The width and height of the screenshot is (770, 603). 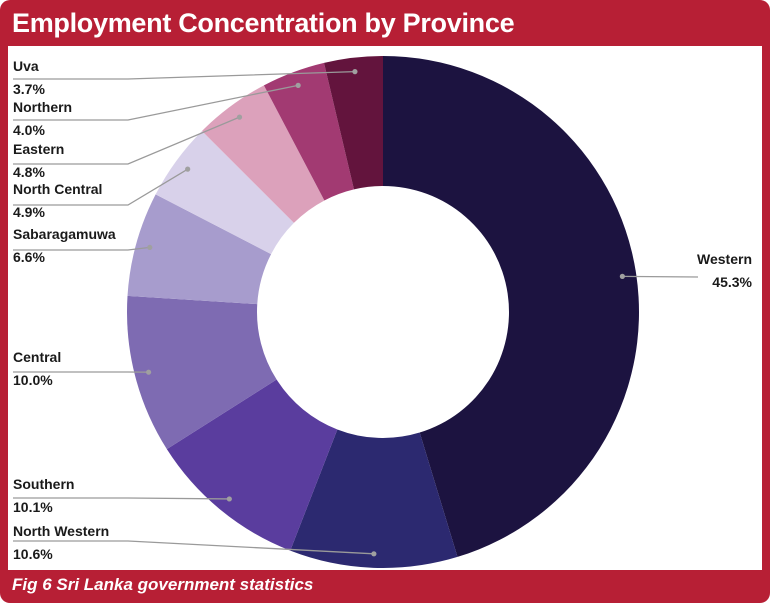 What do you see at coordinates (724, 259) in the screenshot?
I see `slice-label-western: Western` at bounding box center [724, 259].